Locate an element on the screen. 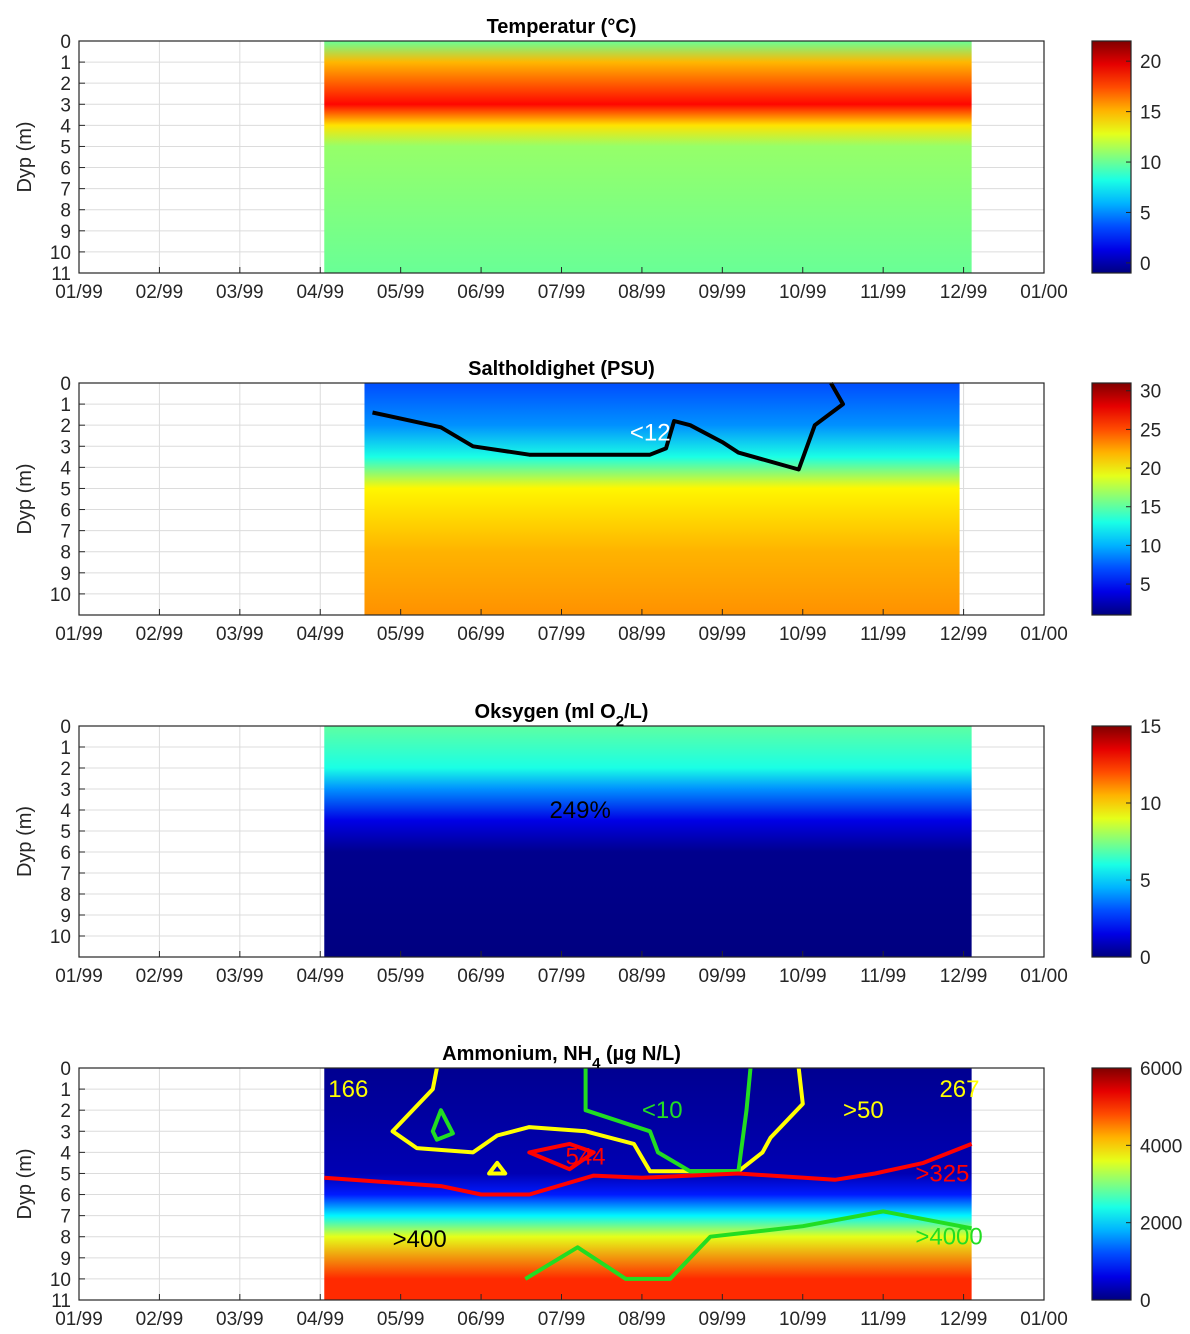  title-suffix: (µg N/L) is located at coordinates (640, 1054).